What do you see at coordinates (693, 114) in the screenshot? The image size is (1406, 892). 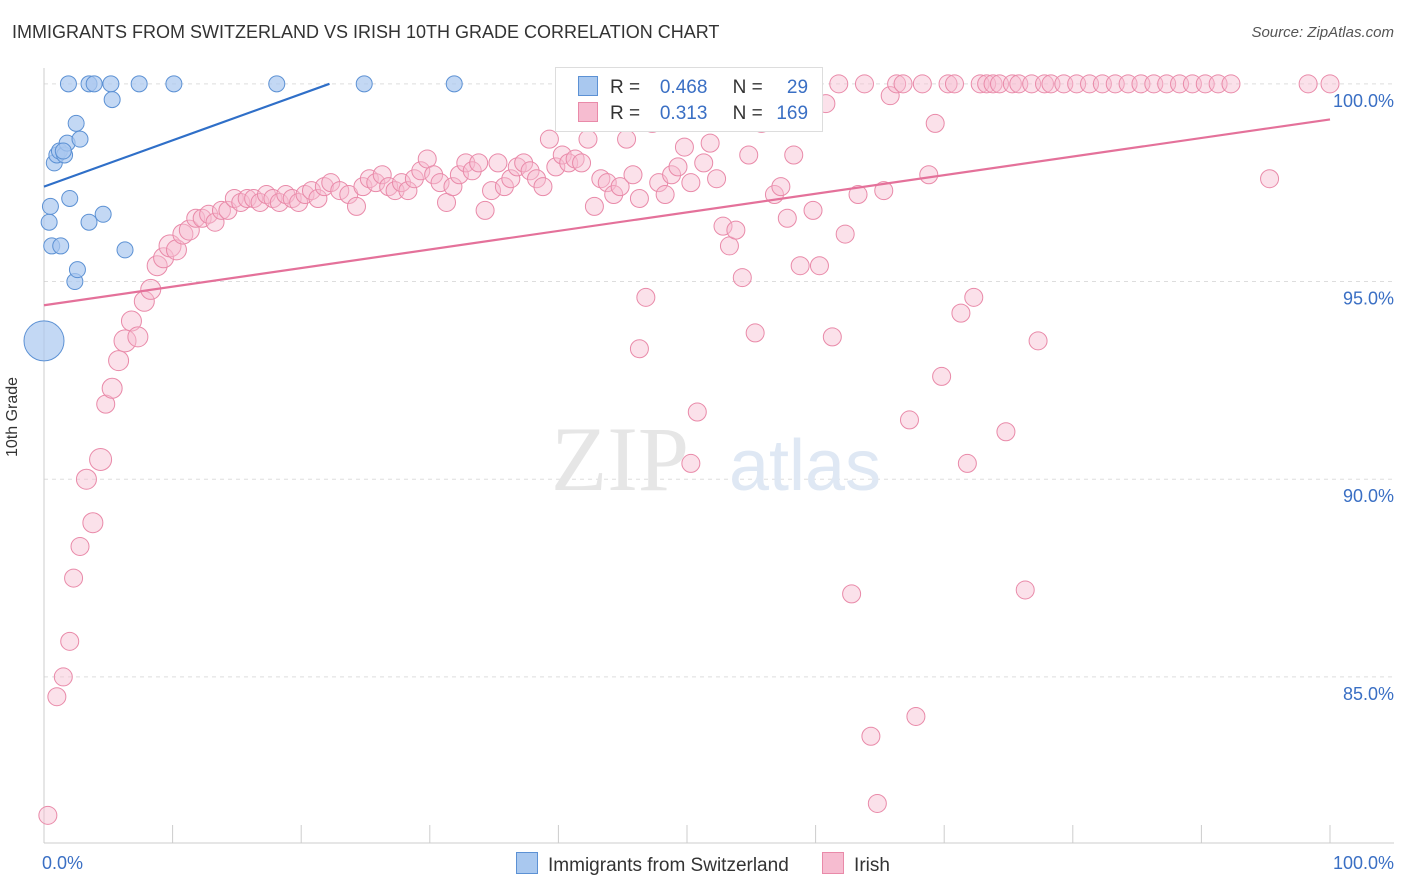 I see `stats-row-irish: R = 0.313 N = 169` at bounding box center [693, 114].